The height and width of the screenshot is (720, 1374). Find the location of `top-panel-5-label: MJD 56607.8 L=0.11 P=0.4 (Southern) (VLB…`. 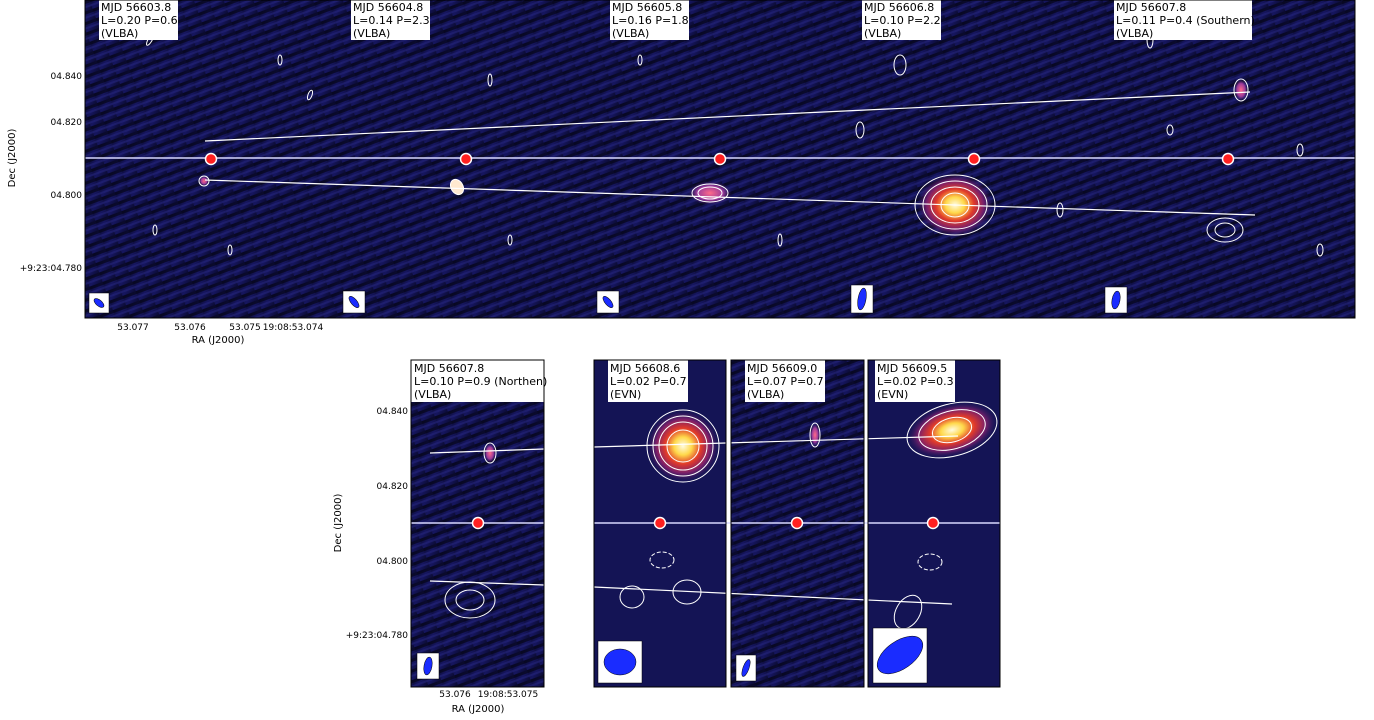

top-panel-5-label: MJD 56607.8 L=0.11 P=0.4 (Southern) (VLB… is located at coordinates (1184, 20).